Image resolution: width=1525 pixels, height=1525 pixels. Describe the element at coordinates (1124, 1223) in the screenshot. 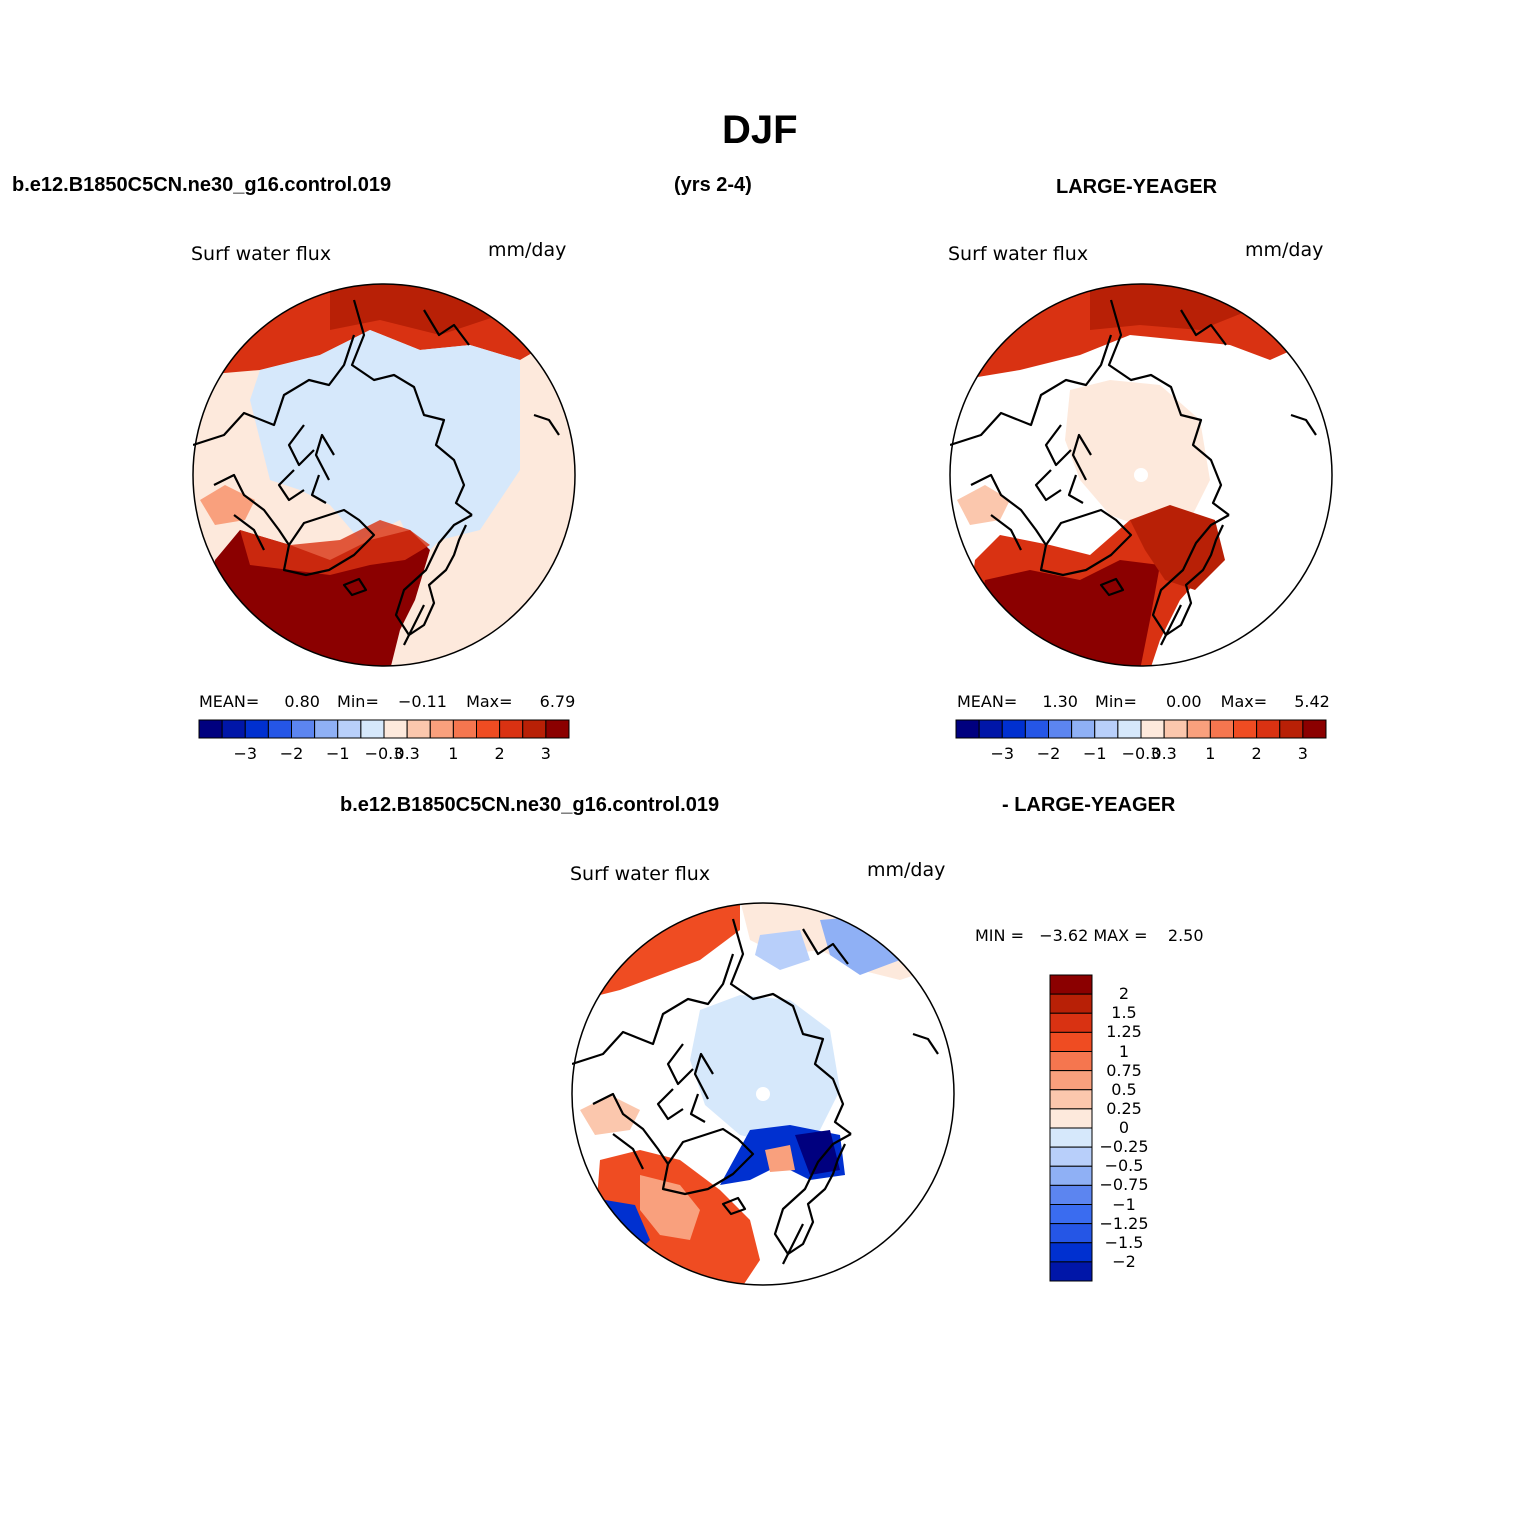

I see `colorbar-tick-label: −1.25` at that location.